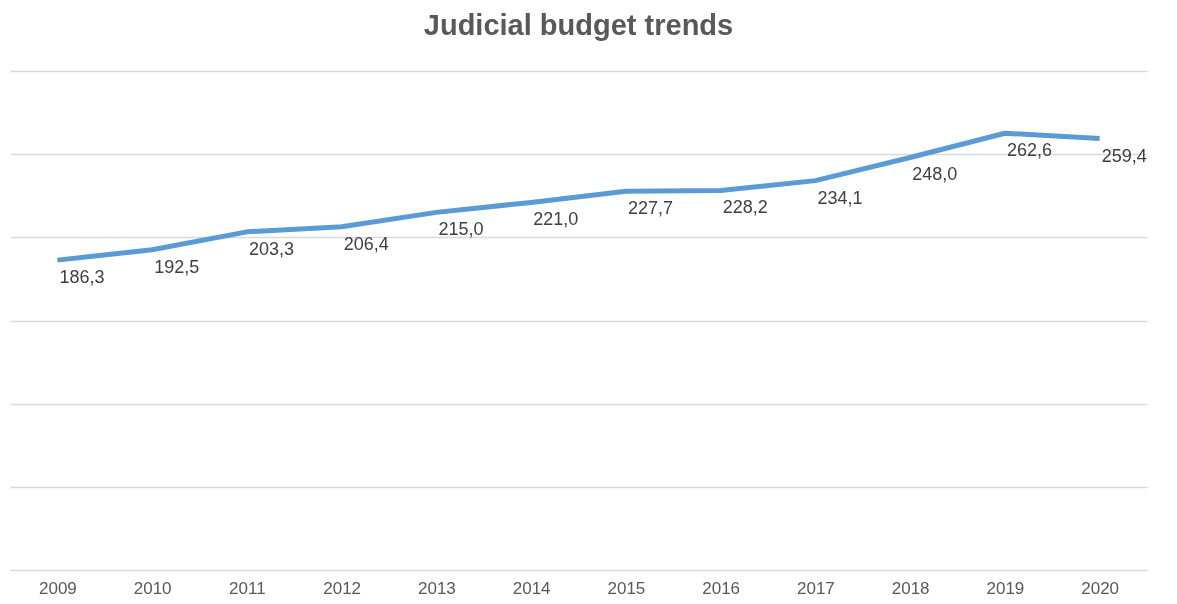 This screenshot has width=1177, height=604. I want to click on data-label: 227,7, so click(650, 208).